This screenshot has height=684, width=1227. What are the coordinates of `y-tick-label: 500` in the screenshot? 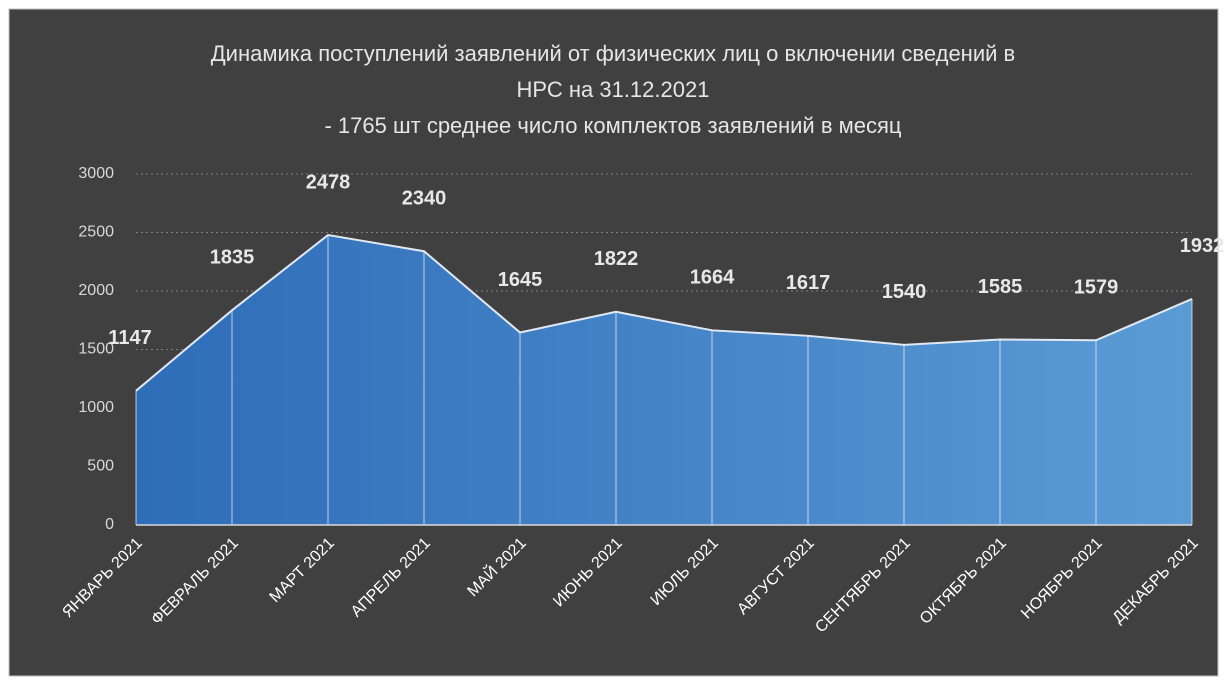 It's located at (100, 466).